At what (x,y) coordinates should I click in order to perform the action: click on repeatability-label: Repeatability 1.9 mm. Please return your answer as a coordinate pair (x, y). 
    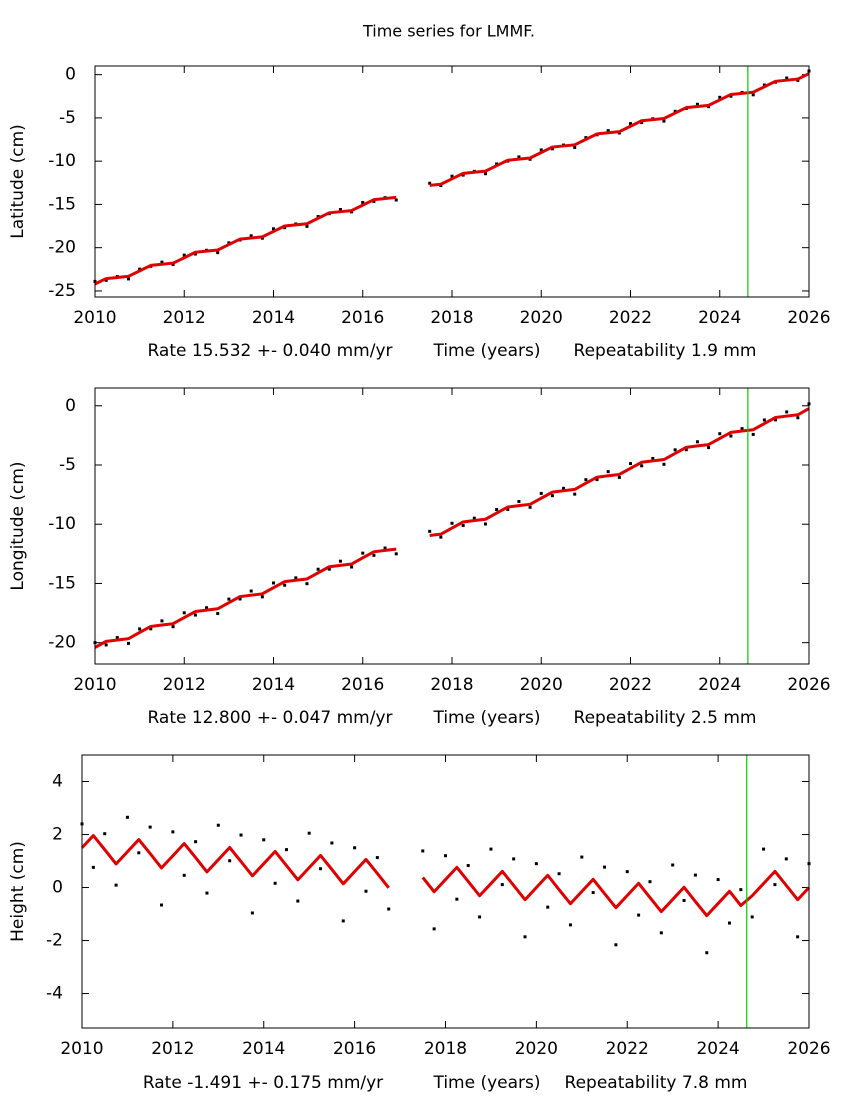
    Looking at the image, I should click on (665, 351).